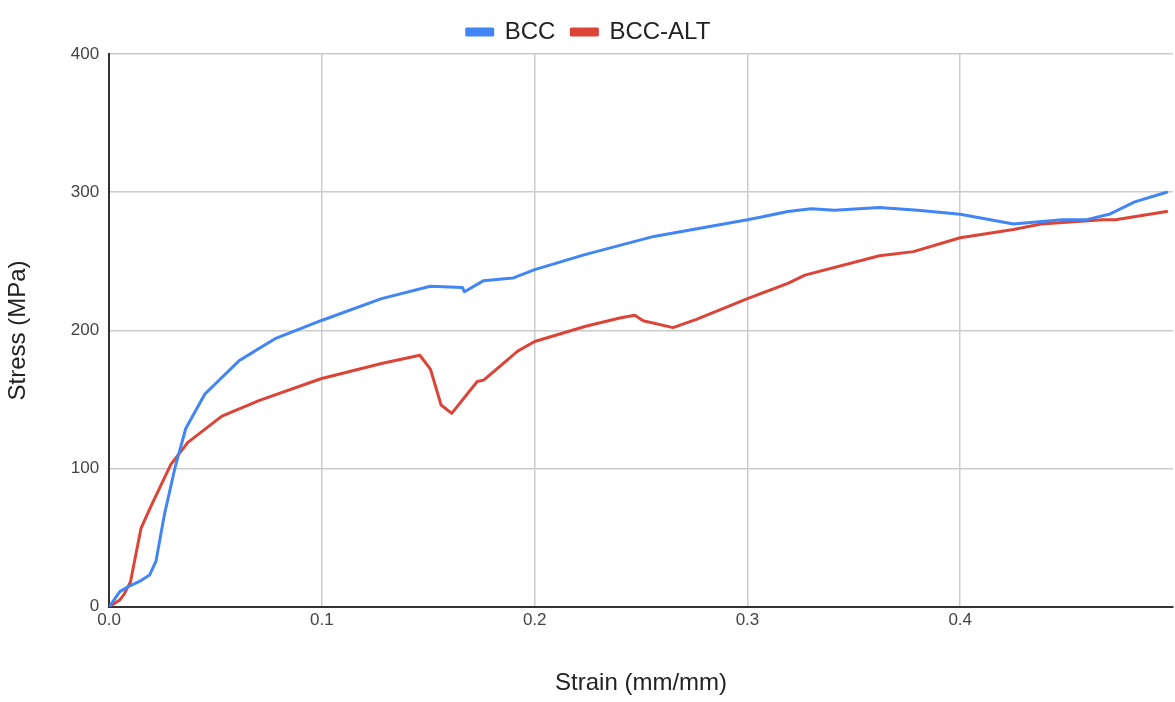 The height and width of the screenshot is (702, 1175). I want to click on x-tick-label: 0.0, so click(109, 619).